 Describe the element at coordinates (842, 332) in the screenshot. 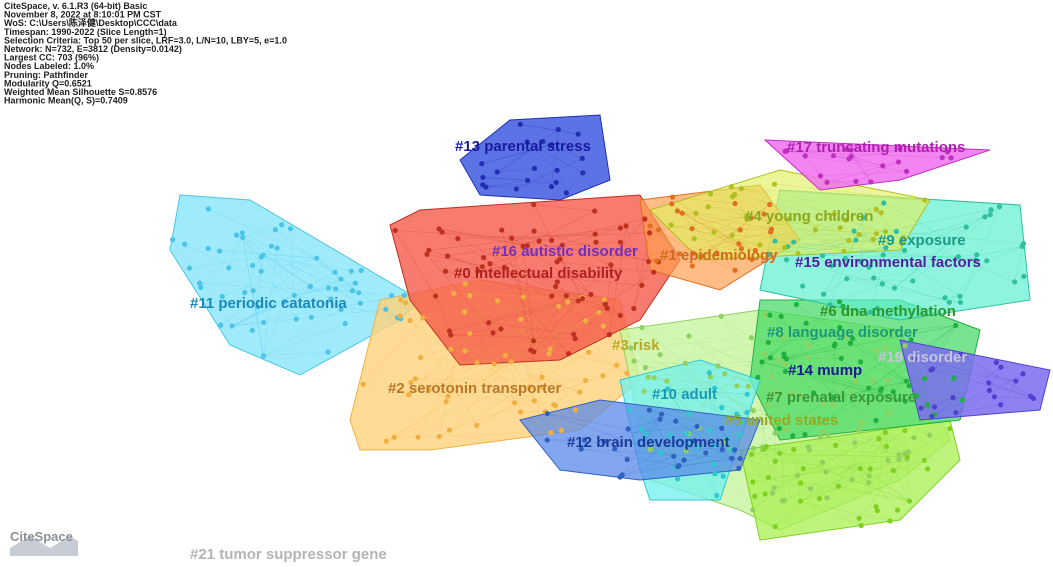

I see `cluster-label: #8 language disorder` at that location.